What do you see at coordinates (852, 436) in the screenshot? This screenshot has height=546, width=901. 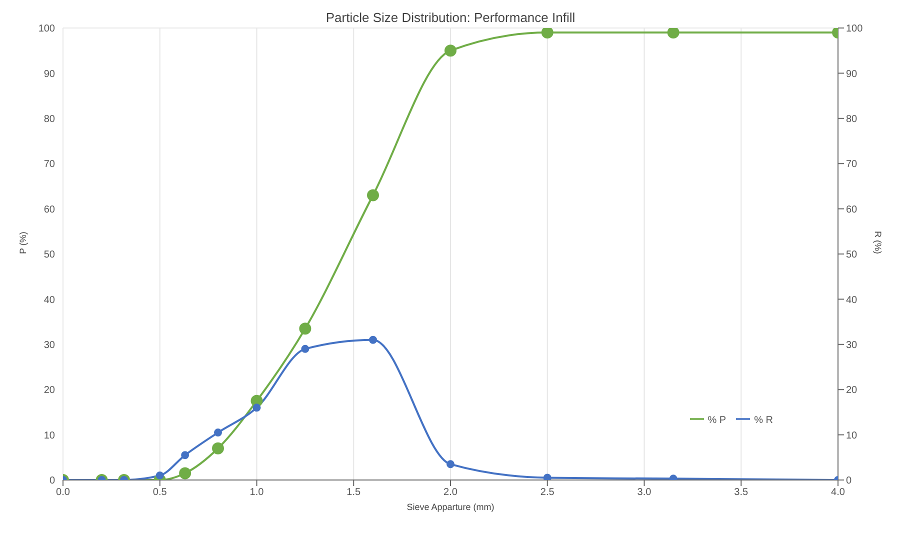 I see `y2-tick-label: 10` at bounding box center [852, 436].